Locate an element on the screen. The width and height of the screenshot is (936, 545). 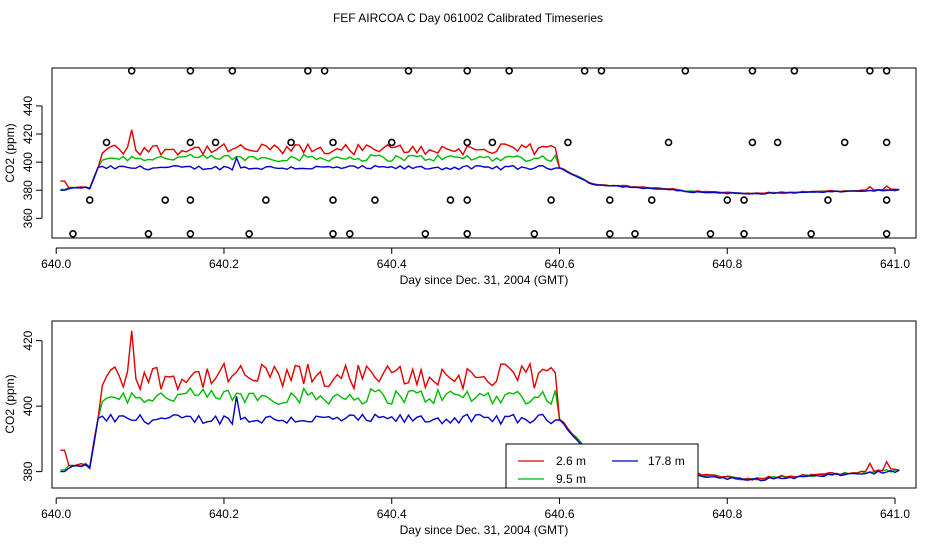
top-y-tick-label: 440 is located at coordinates (28, 106).